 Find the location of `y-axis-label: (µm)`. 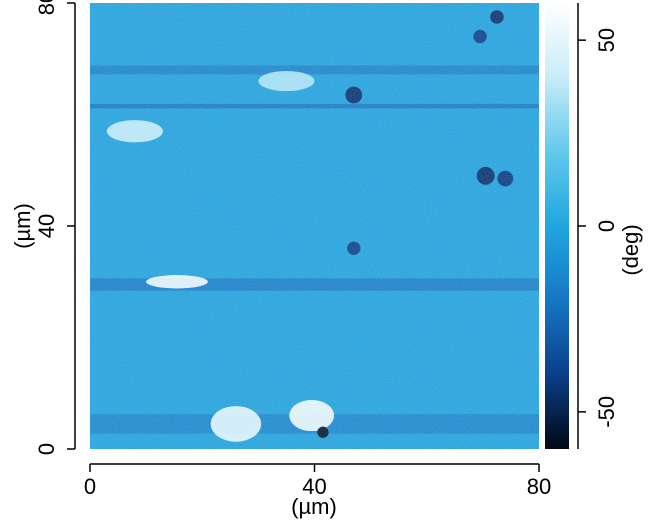

y-axis-label: (µm) is located at coordinates (22, 226).